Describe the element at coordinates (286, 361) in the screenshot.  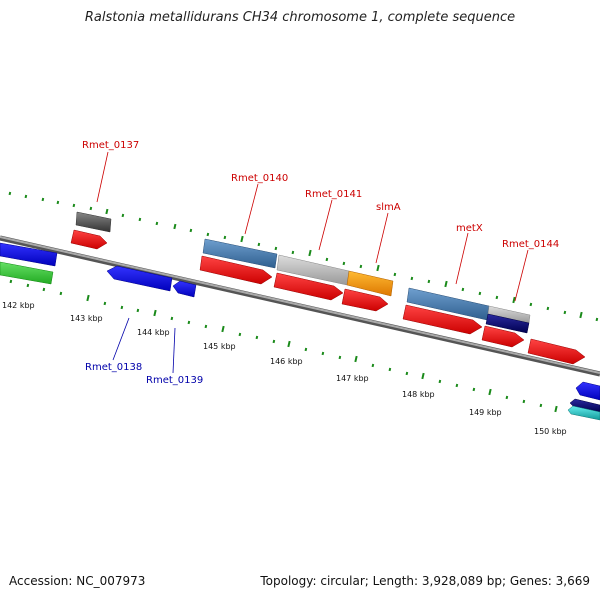
I see `scale-label-146: 146 kbp` at that location.